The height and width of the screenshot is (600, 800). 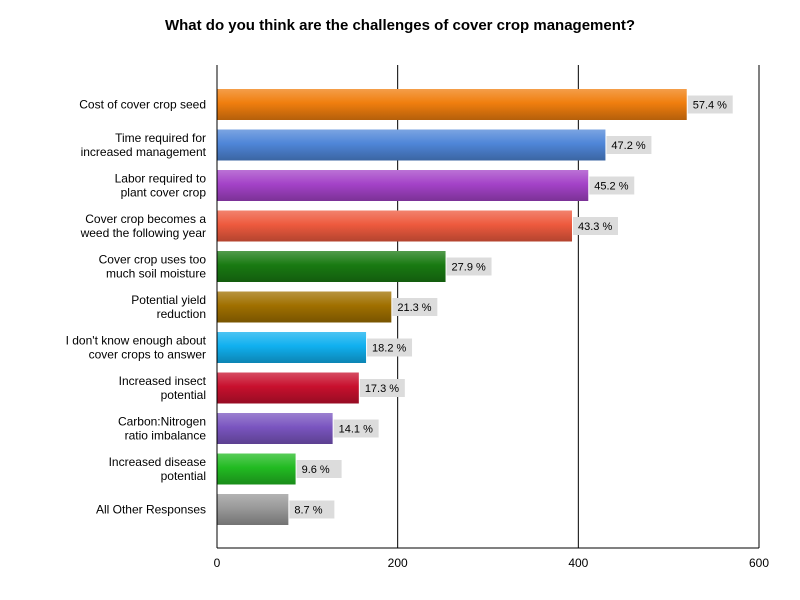 What do you see at coordinates (164, 193) in the screenshot?
I see `category-label-2-1: plant cover crop` at bounding box center [164, 193].